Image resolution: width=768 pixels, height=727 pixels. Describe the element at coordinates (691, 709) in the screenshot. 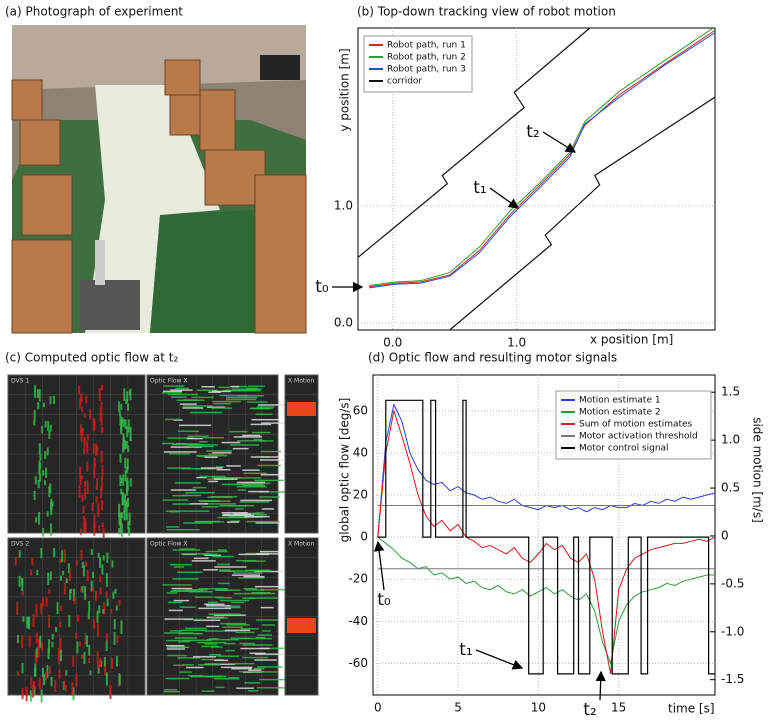

I see `x-axis-label: time [s]` at that location.